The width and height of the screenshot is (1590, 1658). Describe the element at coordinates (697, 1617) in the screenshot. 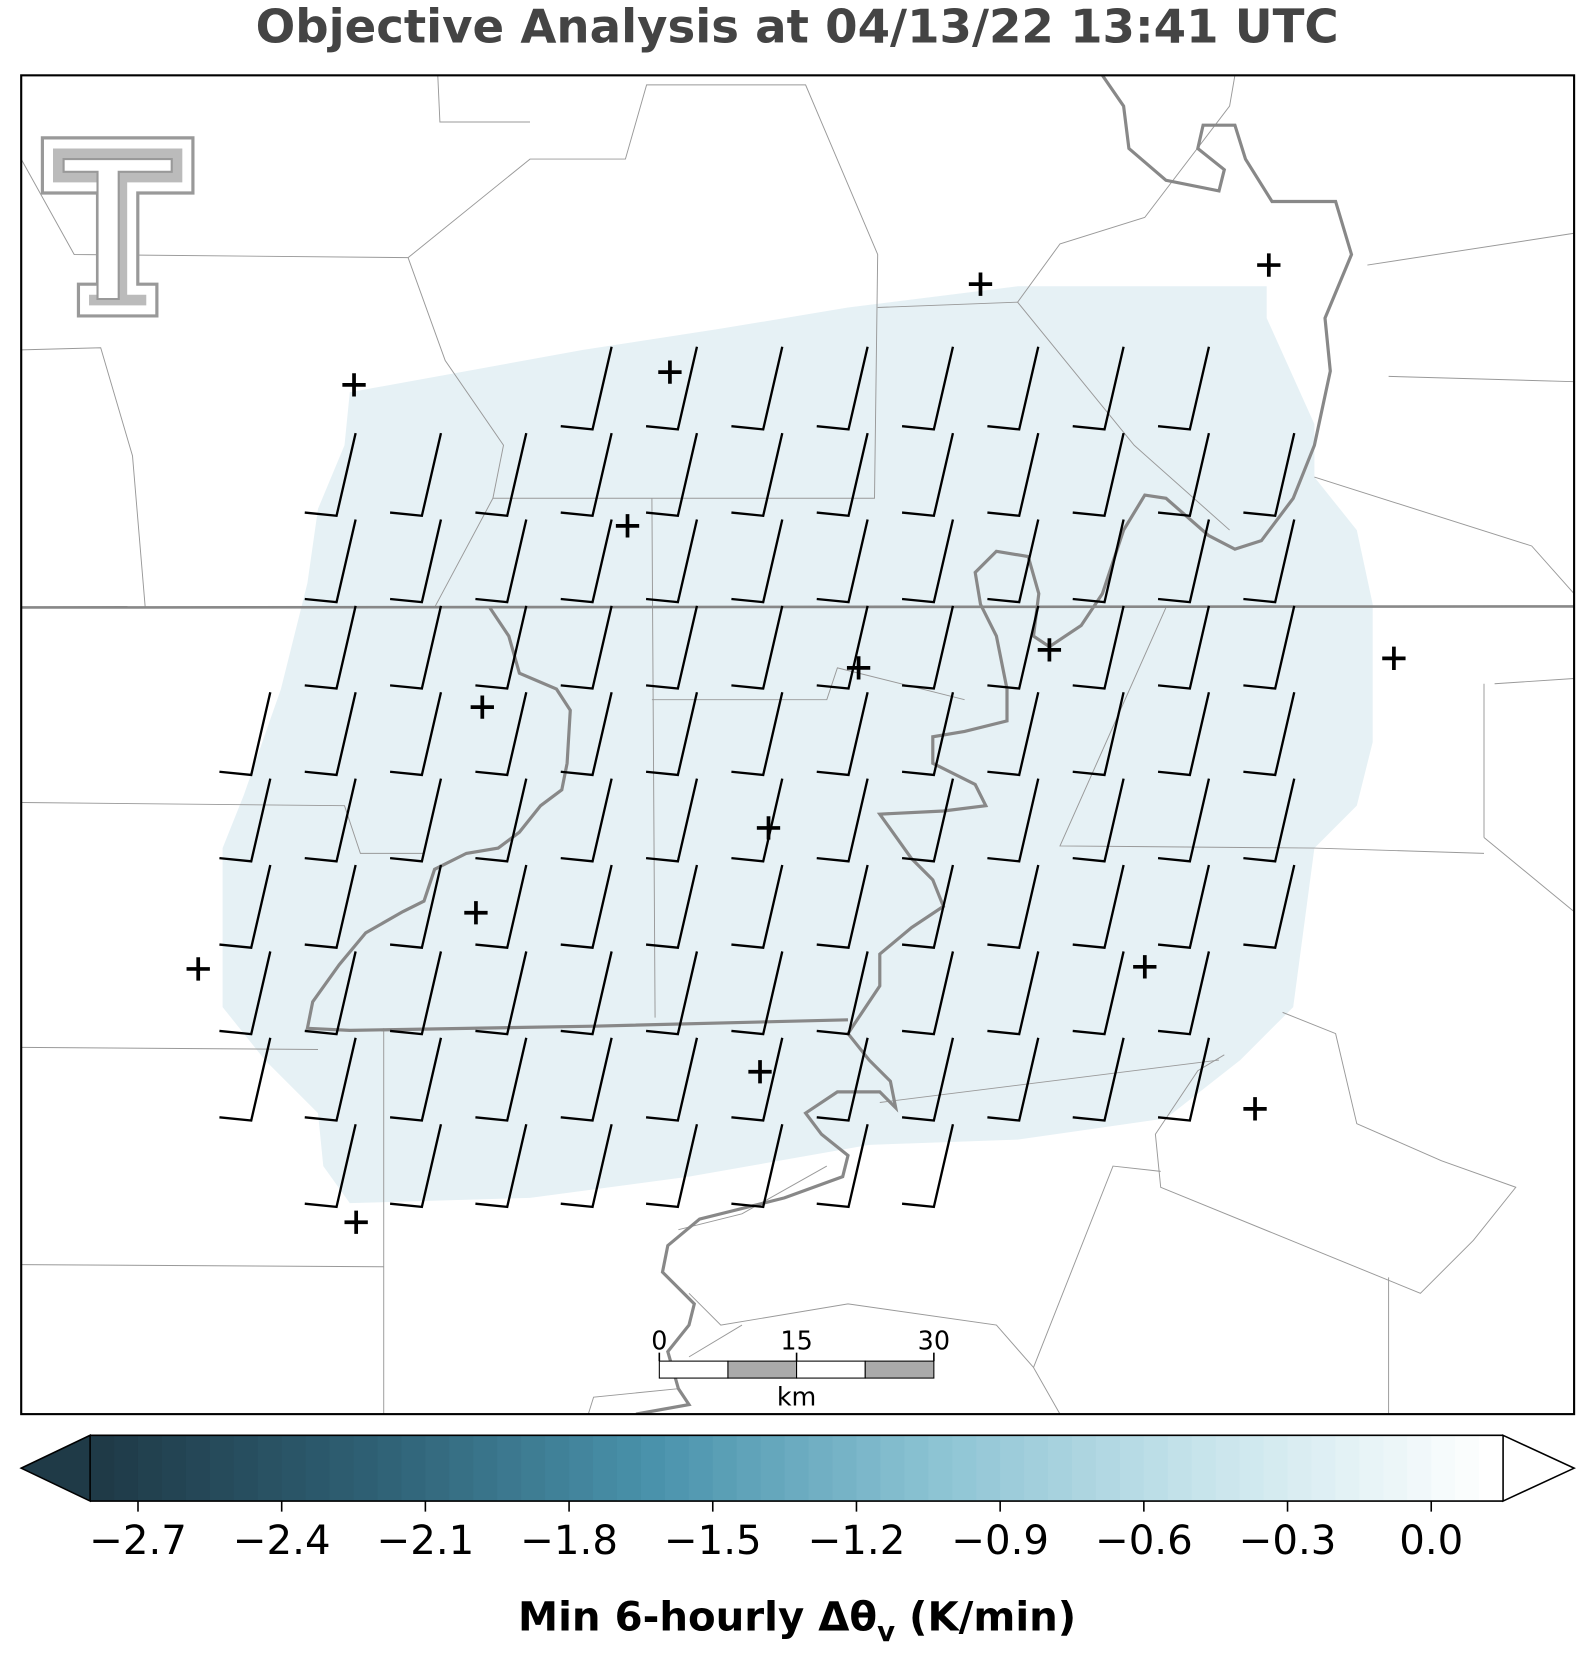

I see `colorbar-label-main: Min 6-hourly Δθ` at that location.